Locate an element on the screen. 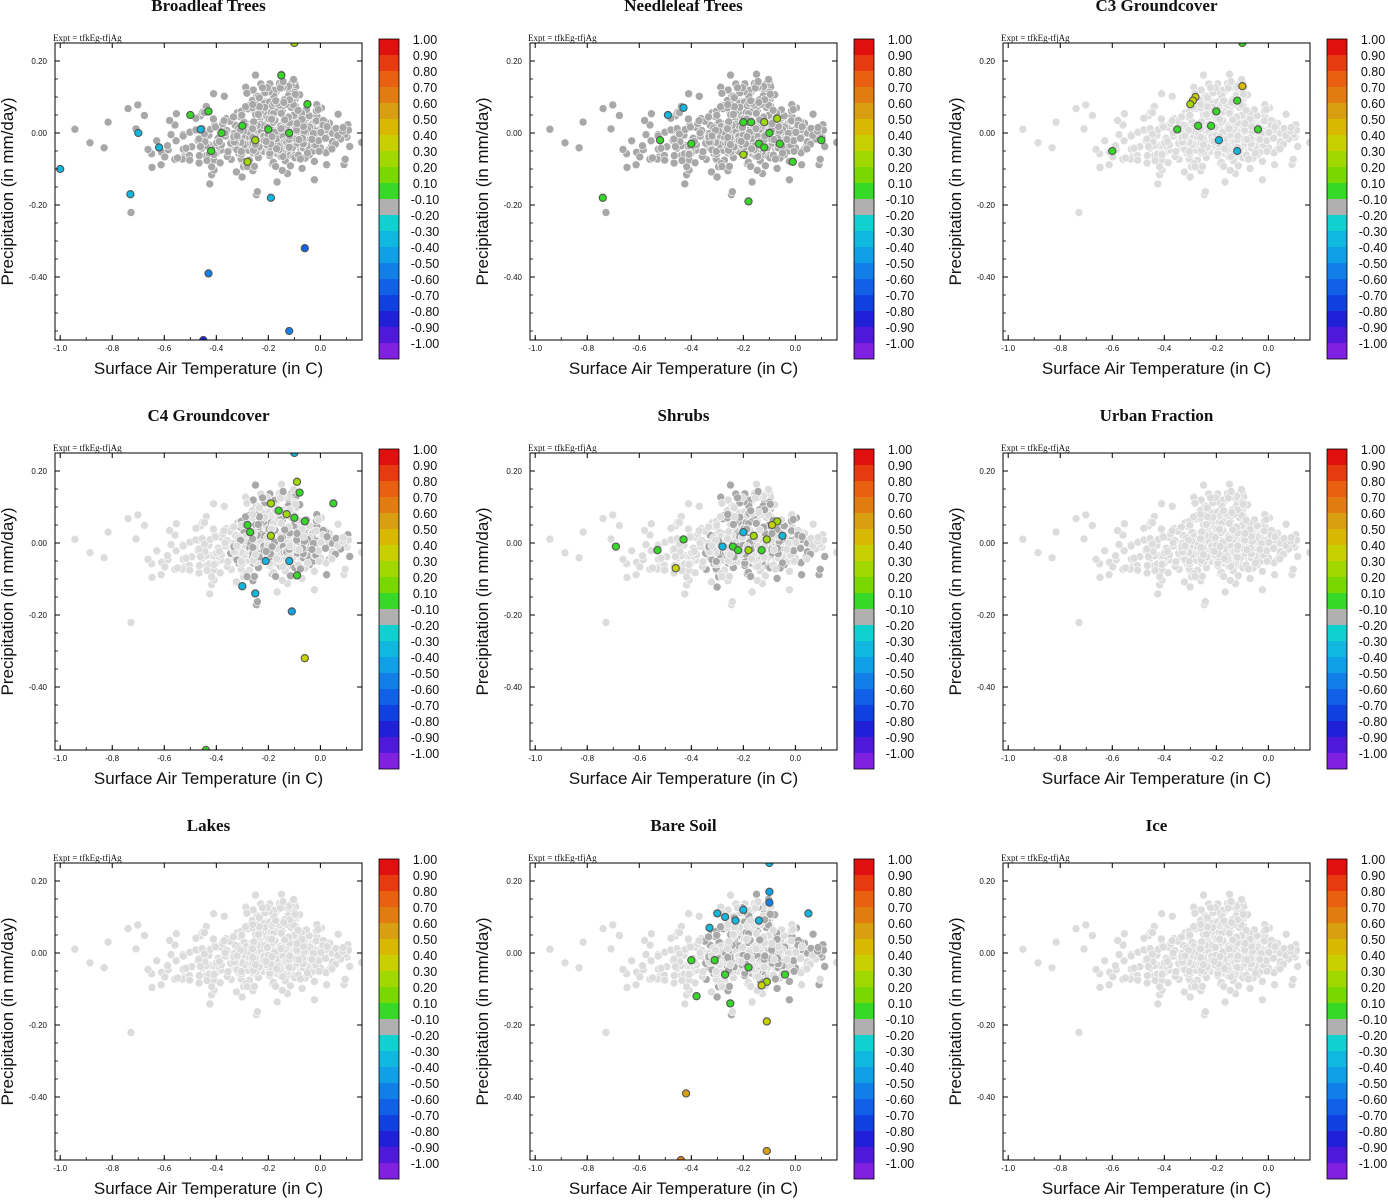  colorbar-level-label: 0.60 is located at coordinates (1373, 514).